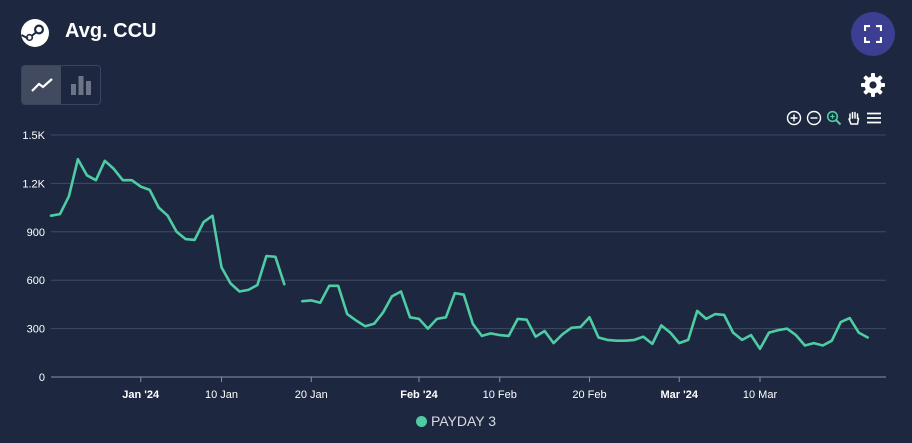 This screenshot has height=443, width=912. I want to click on fullscreen-icon, so click(873, 34).